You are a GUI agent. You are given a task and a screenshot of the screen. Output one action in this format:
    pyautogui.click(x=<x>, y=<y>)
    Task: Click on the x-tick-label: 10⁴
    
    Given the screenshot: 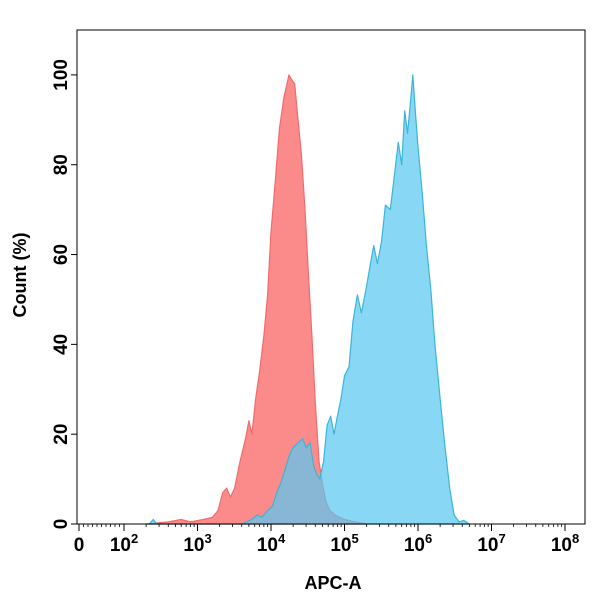 What is the action you would take?
    pyautogui.click(x=271, y=543)
    